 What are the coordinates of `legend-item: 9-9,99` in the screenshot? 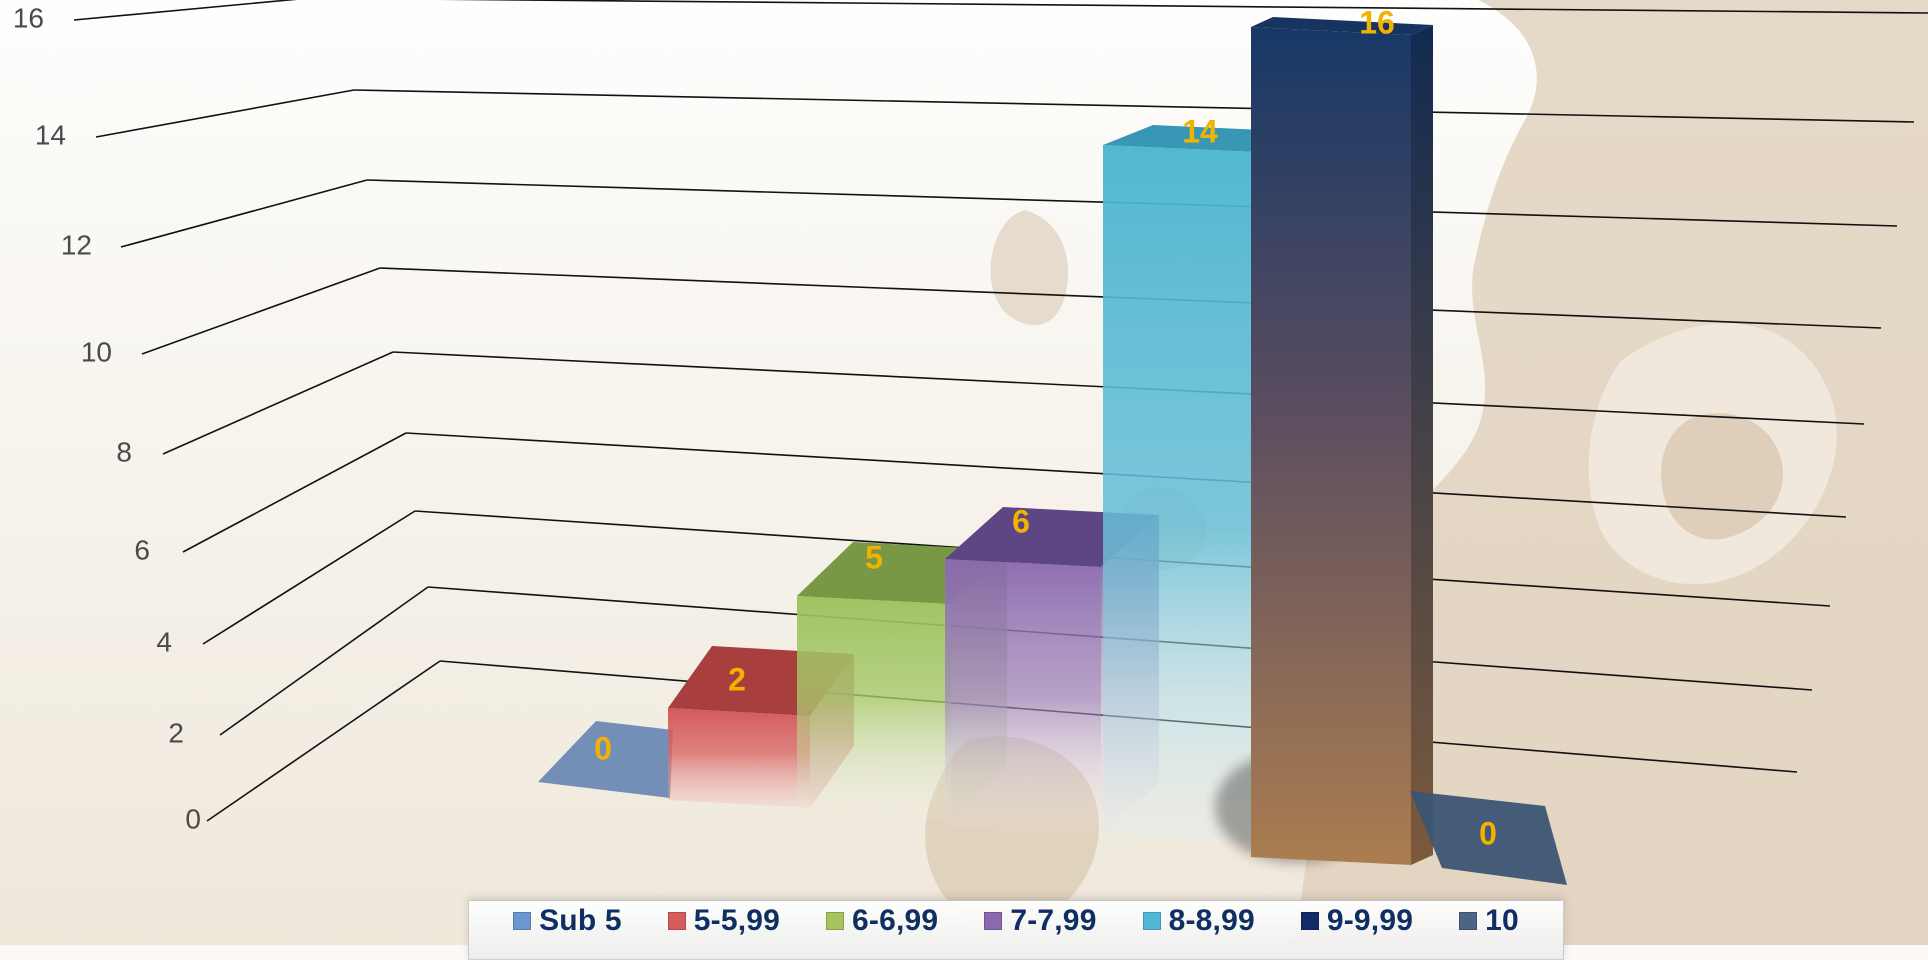 It's located at (1357, 921).